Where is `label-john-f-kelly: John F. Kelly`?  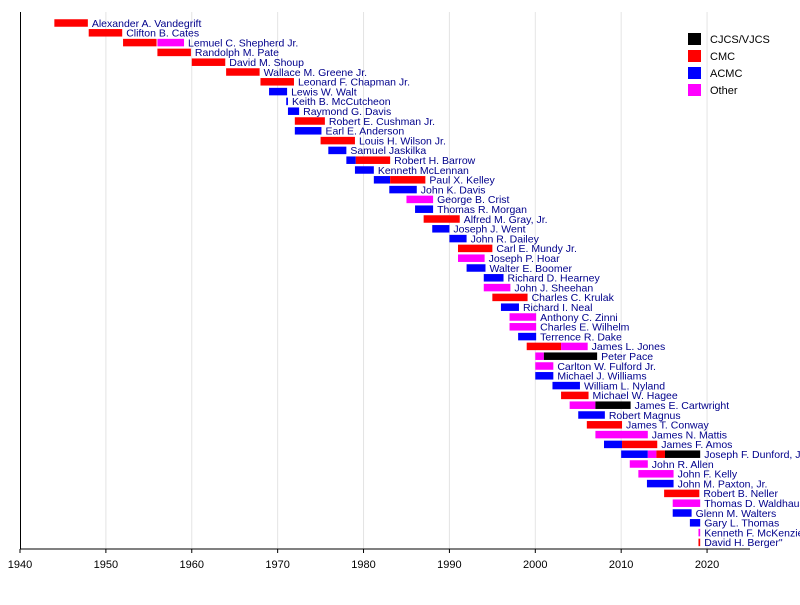 label-john-f-kelly: John F. Kelly is located at coordinates (708, 475).